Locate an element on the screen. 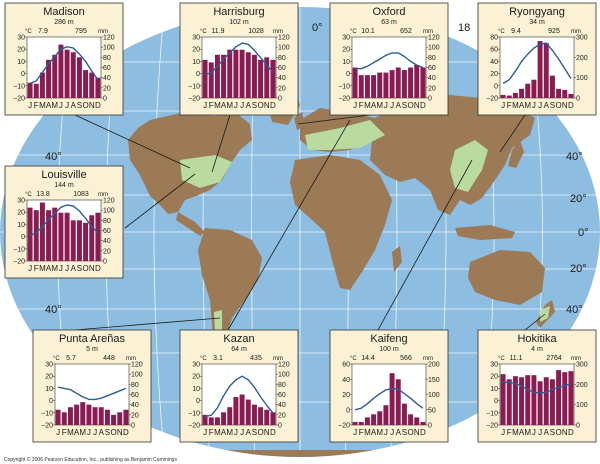  annual-precipitation: 652 is located at coordinates (406, 31).